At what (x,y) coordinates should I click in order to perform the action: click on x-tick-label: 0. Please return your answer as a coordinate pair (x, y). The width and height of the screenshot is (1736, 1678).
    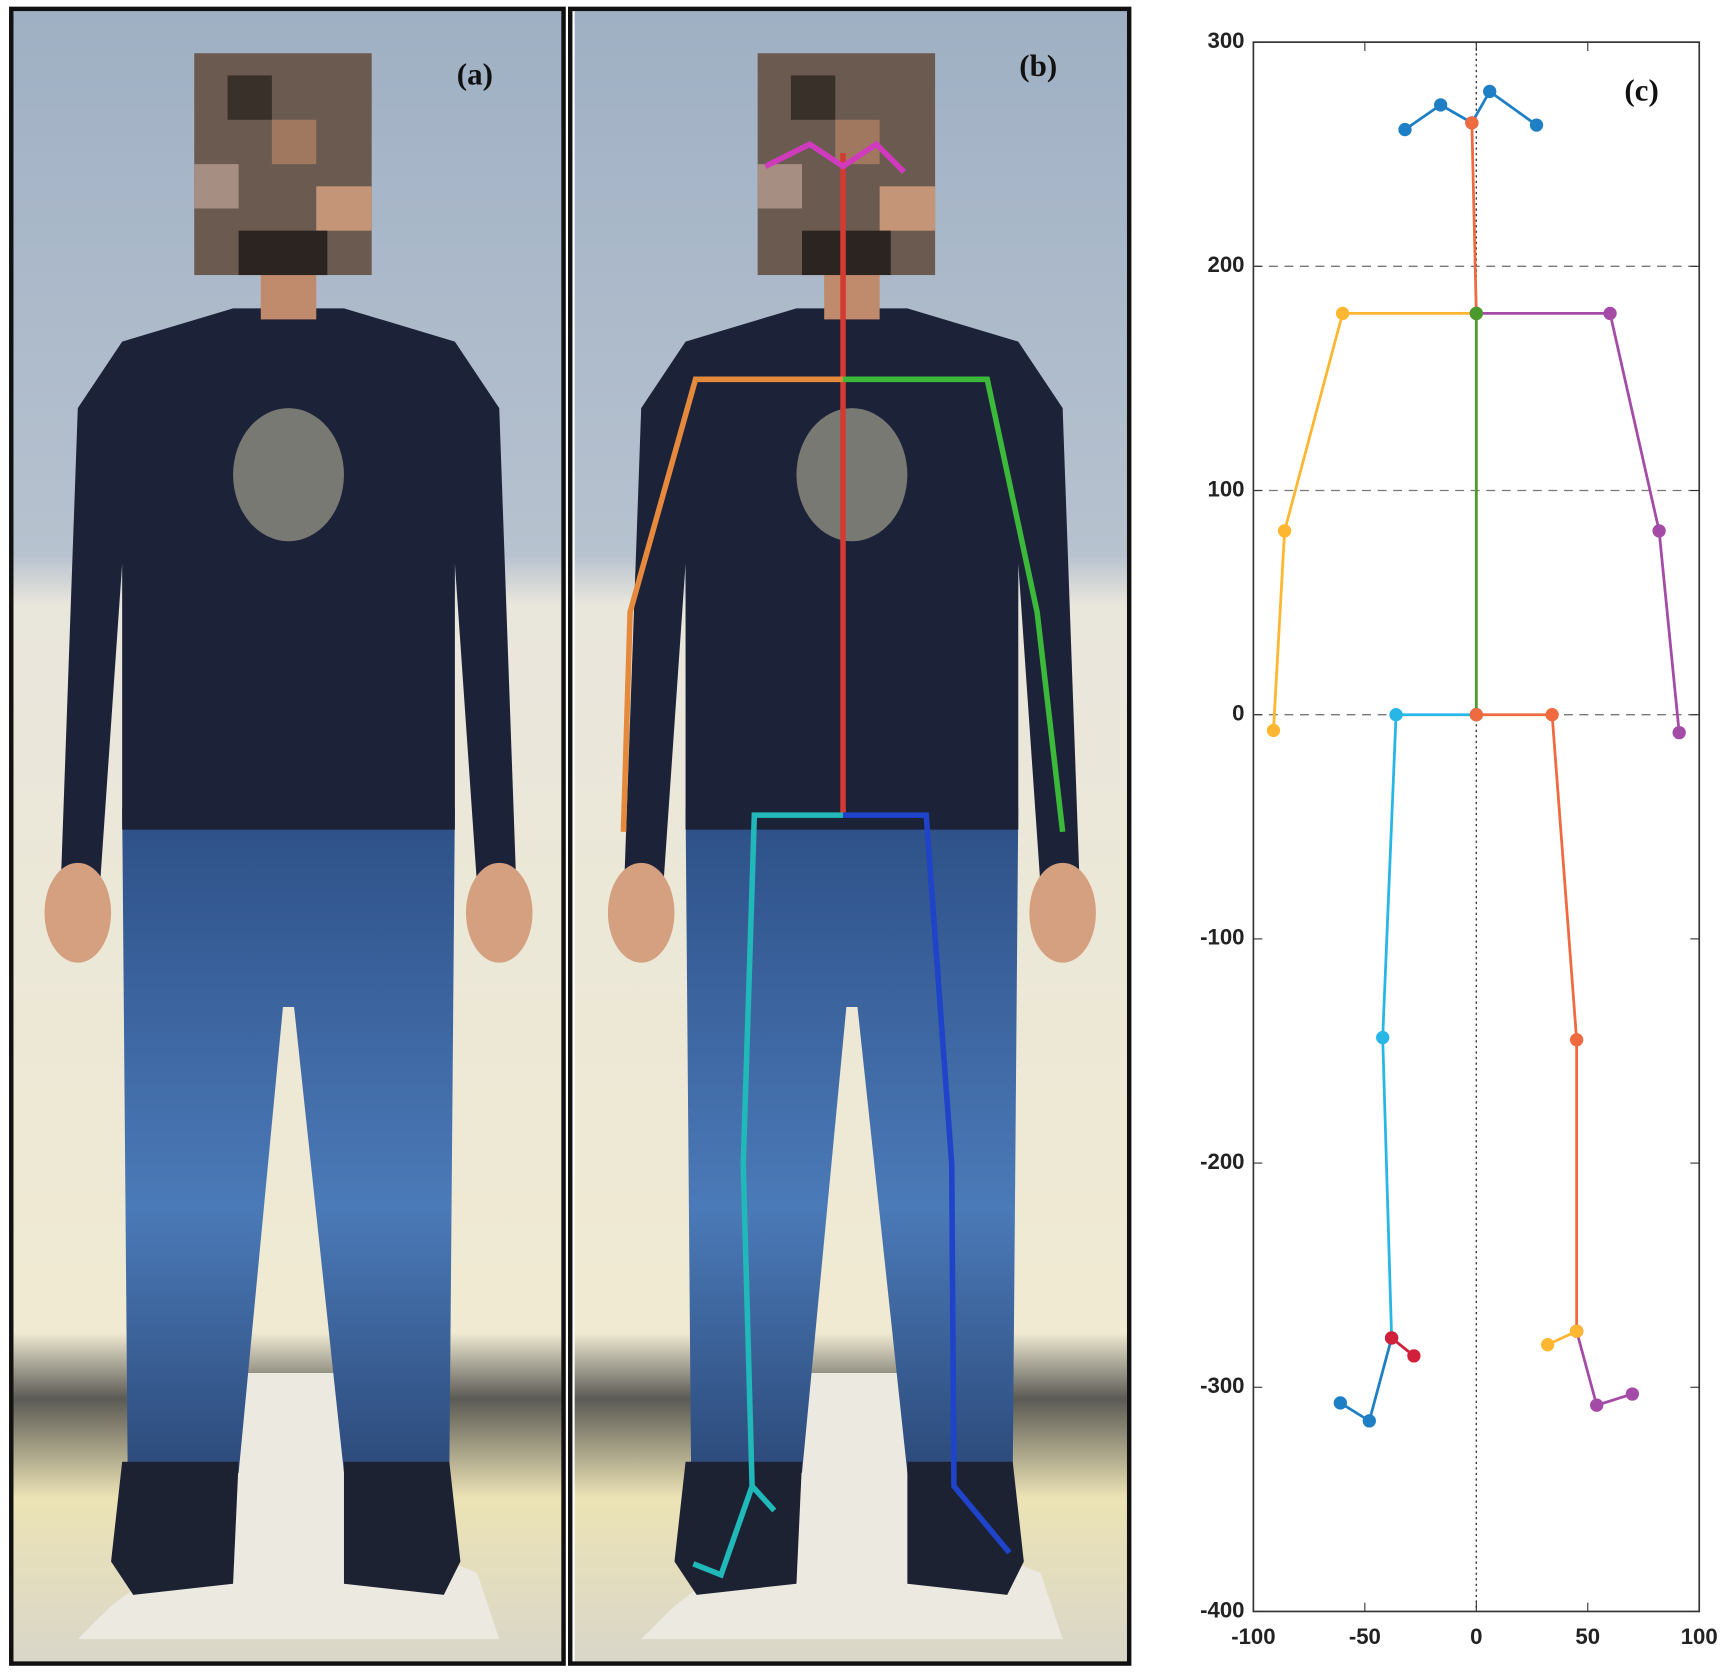
    Looking at the image, I should click on (1476, 1636).